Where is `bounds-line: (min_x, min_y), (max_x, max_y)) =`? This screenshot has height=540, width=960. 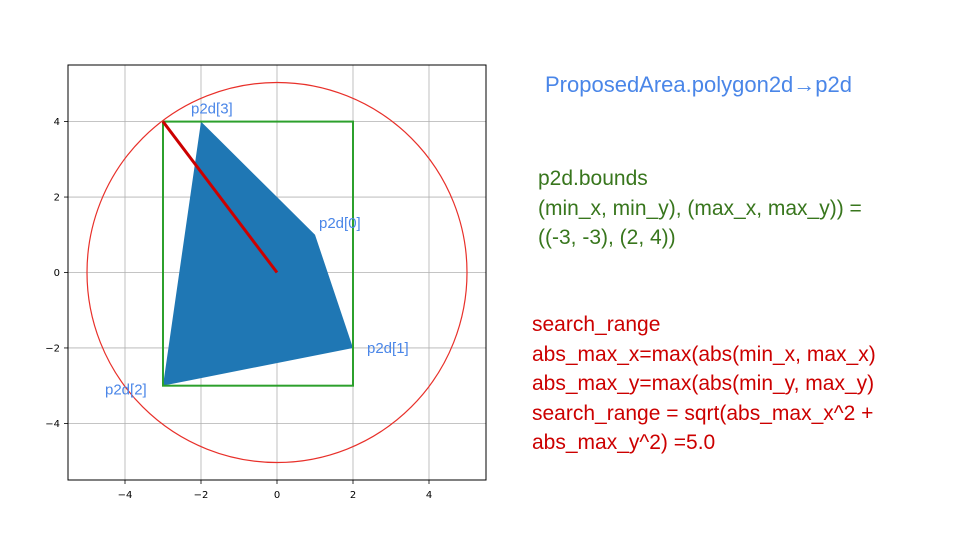
bounds-line: (min_x, min_y), (max_x, max_y)) = is located at coordinates (700, 208).